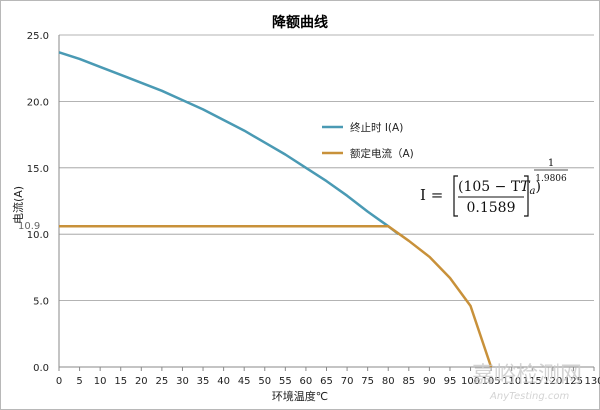 Image resolution: width=600 pixels, height=410 pixels. Describe the element at coordinates (525, 187) in the screenshot. I see `formula-ta: T` at that location.